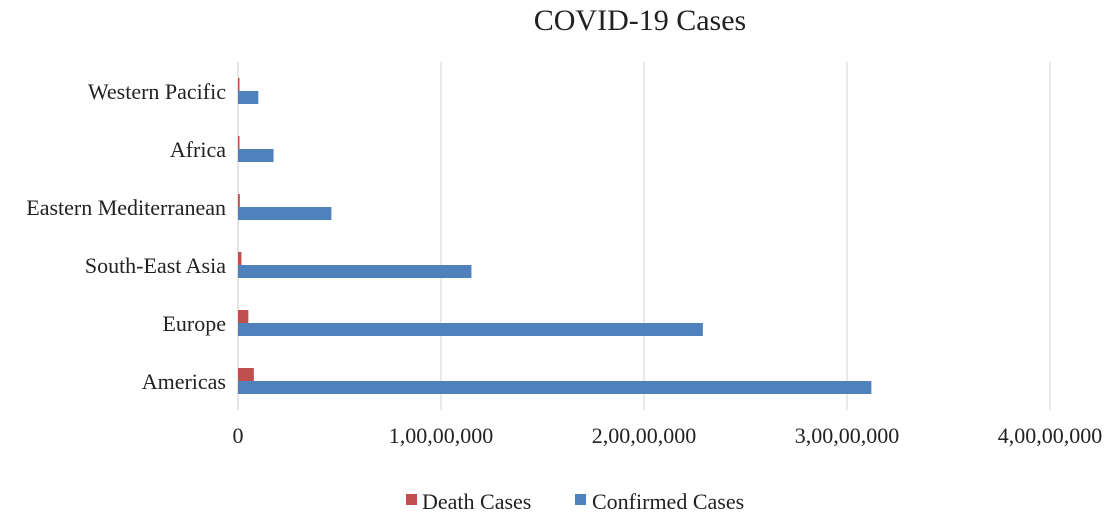 This screenshot has width=1112, height=521. I want to click on category-label: Africa, so click(198, 149).